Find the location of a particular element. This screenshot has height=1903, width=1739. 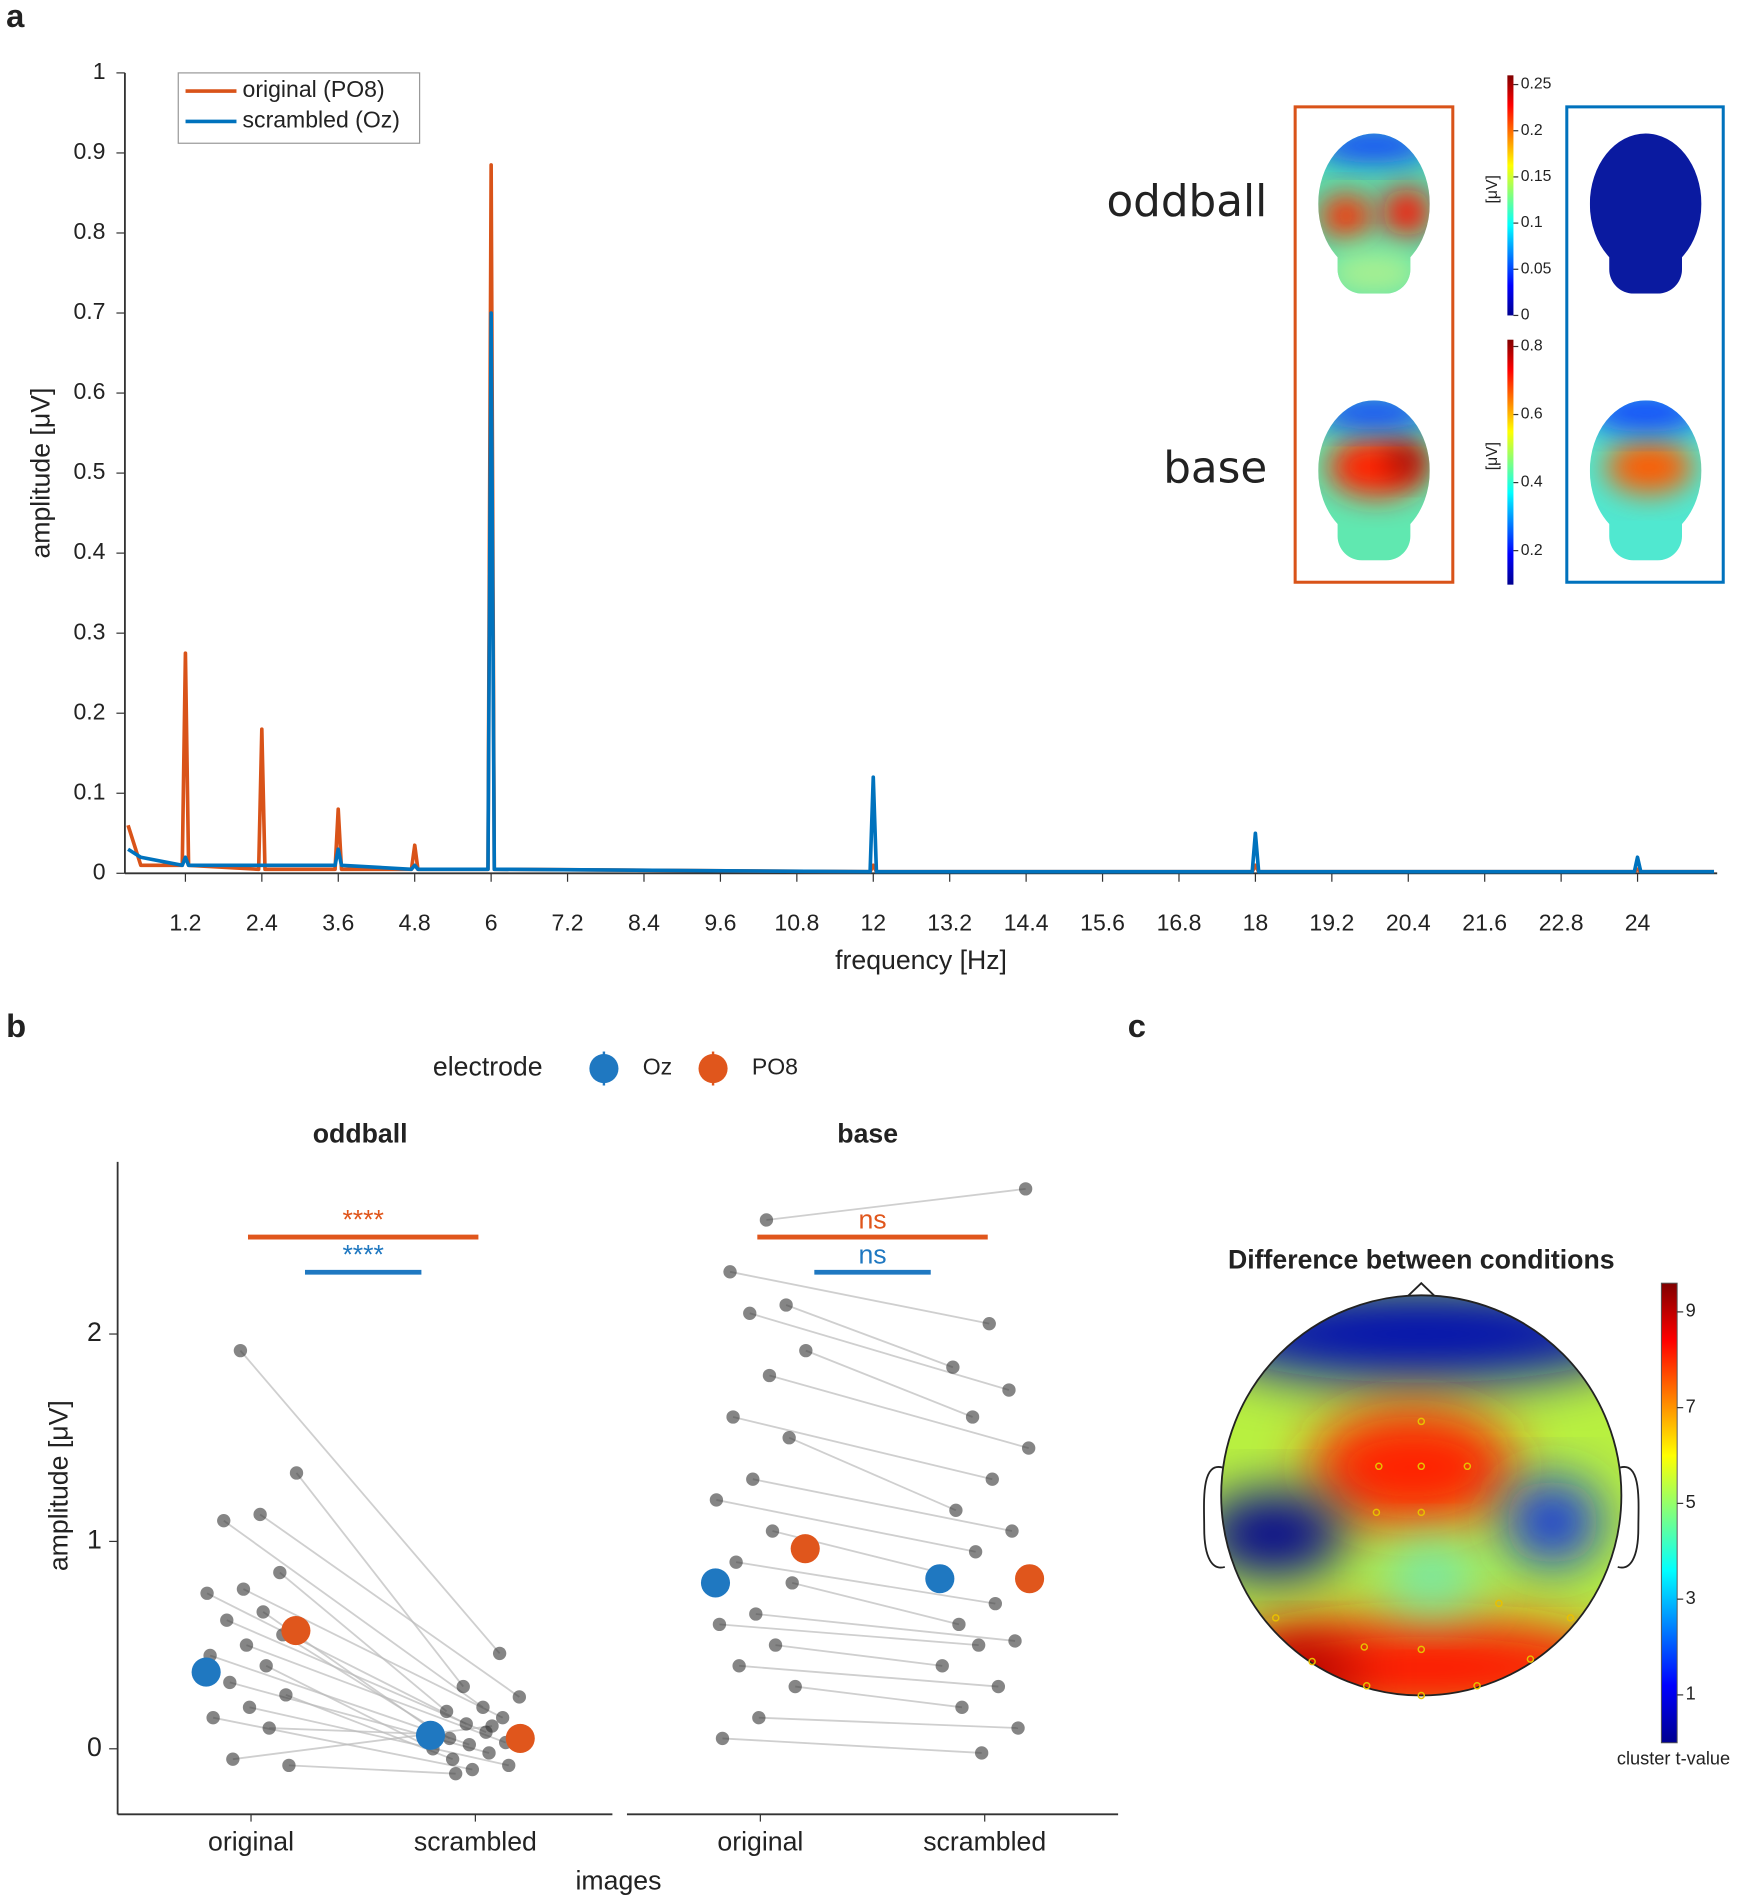

legend-marker is located at coordinates (604, 1068).